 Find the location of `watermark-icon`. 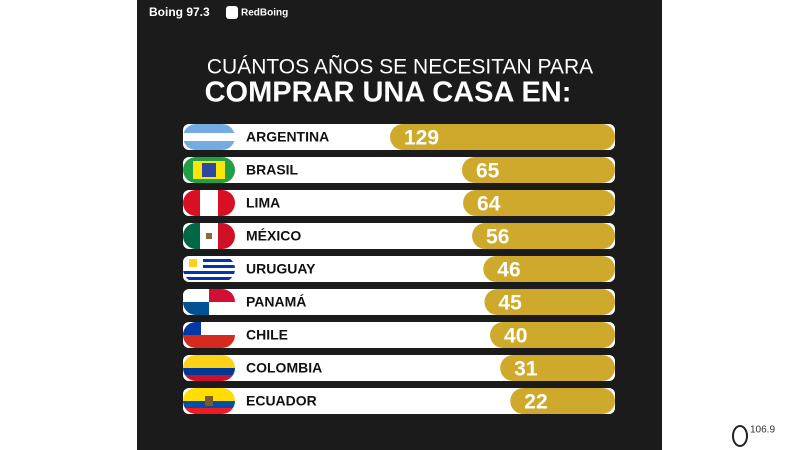

watermark-icon is located at coordinates (740, 436).